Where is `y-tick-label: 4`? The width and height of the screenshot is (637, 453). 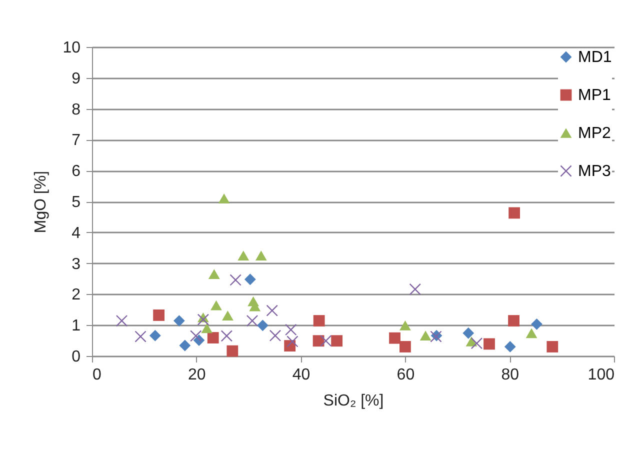 y-tick-label: 4 is located at coordinates (76, 233).